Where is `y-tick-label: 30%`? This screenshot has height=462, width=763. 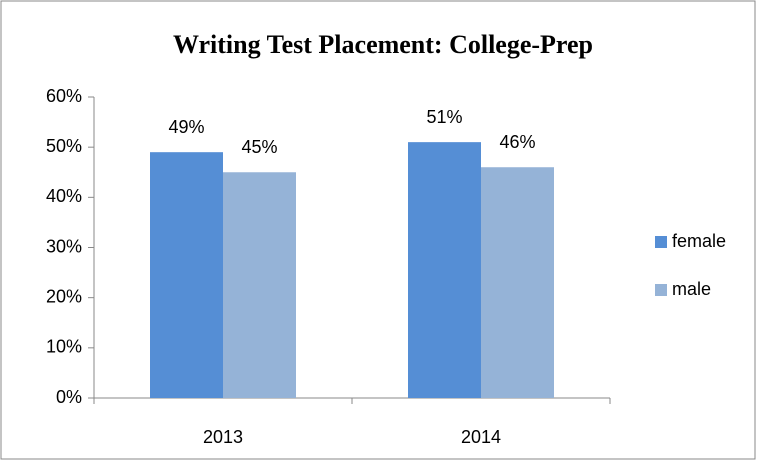
y-tick-label: 30% is located at coordinates (64, 246).